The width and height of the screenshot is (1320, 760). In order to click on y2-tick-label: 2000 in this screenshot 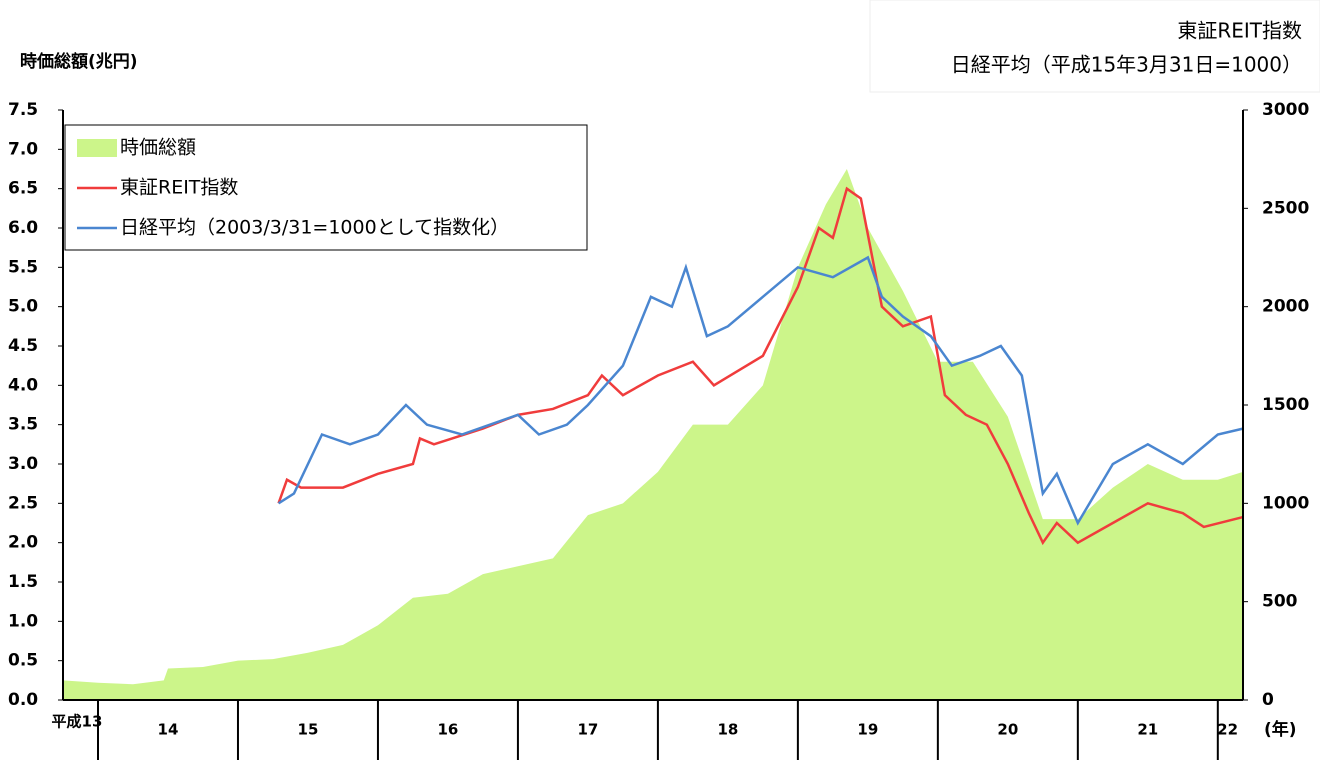, I will do `click(1285, 307)`.